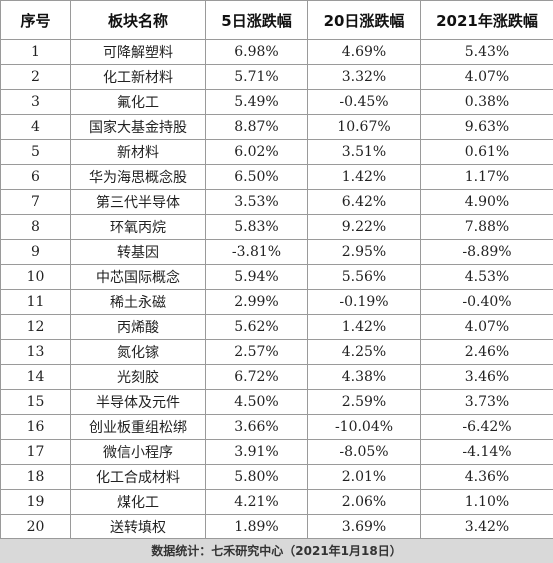 The height and width of the screenshot is (563, 553). What do you see at coordinates (364, 152) in the screenshot?
I see `change-20day-cell: 3.51%` at bounding box center [364, 152].